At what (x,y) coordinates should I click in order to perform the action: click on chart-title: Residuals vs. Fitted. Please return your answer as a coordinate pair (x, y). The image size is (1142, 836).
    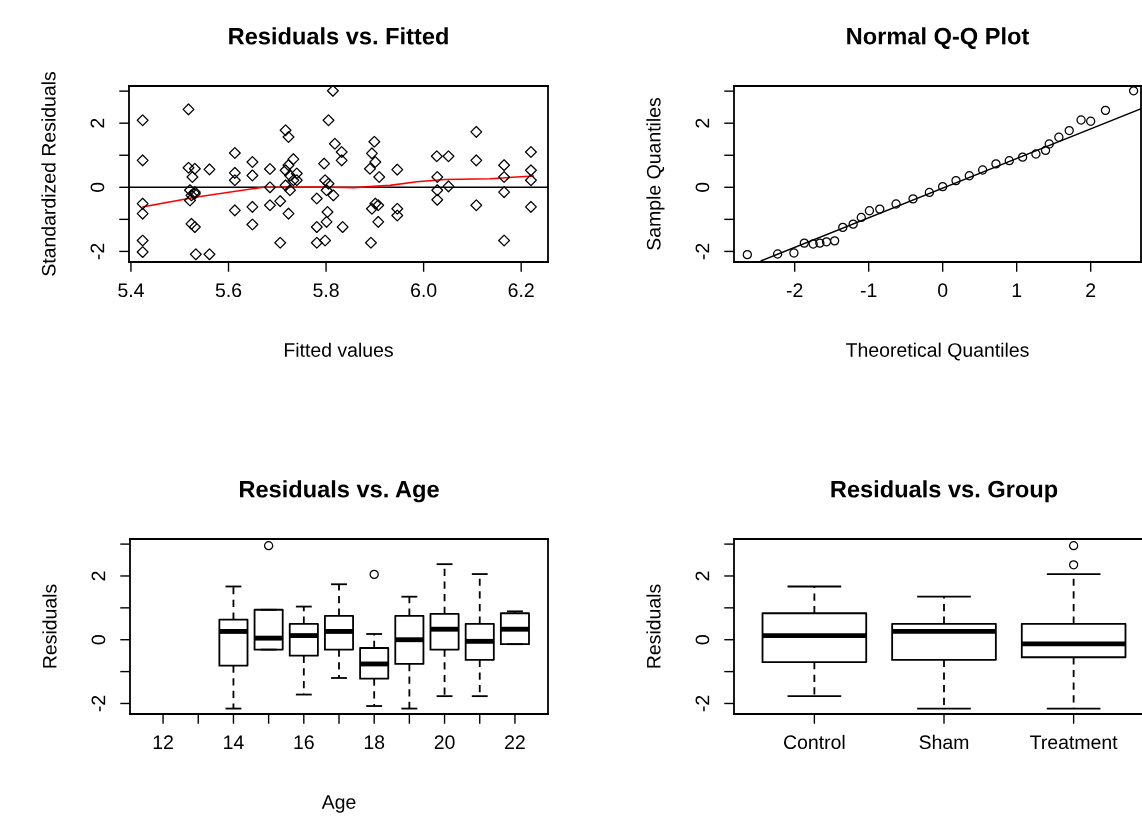
    Looking at the image, I should click on (338, 36).